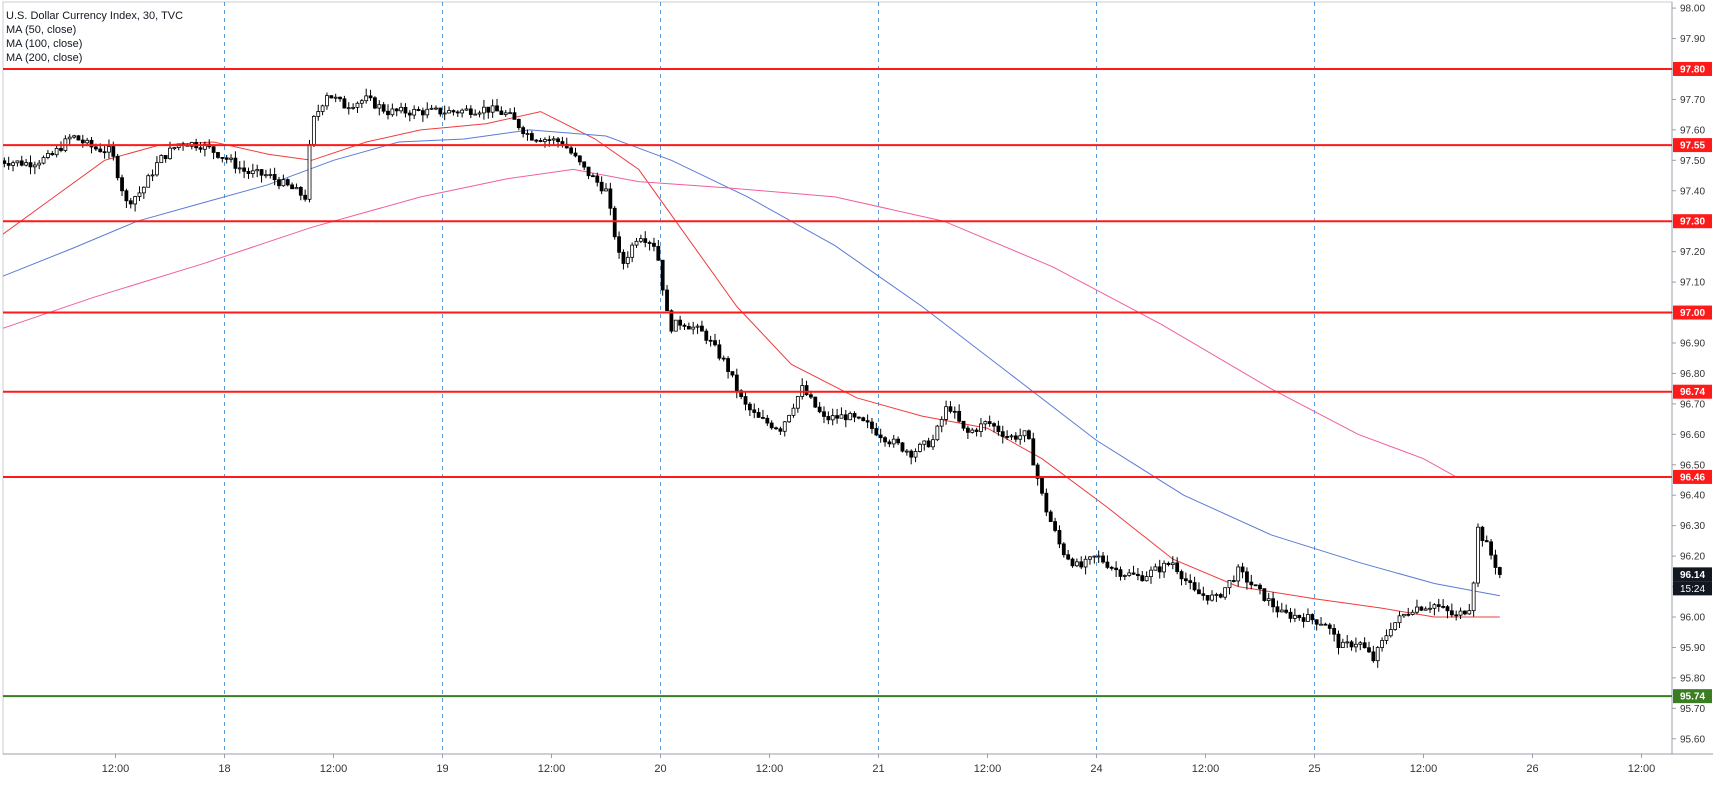 The image size is (1715, 790). What do you see at coordinates (1692, 283) in the screenshot?
I see `price-tick-label: 97.10` at bounding box center [1692, 283].